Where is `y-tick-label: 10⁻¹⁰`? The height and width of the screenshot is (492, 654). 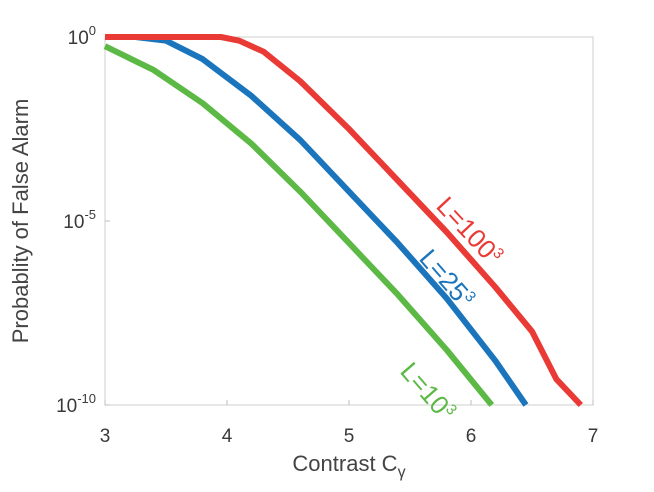 y-tick-label: 10⁻¹⁰ is located at coordinates (76, 404).